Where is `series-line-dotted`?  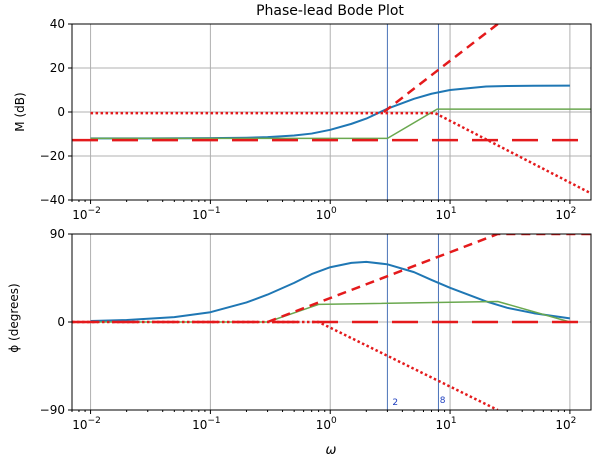
series-line-dotted is located at coordinates (285, 365).